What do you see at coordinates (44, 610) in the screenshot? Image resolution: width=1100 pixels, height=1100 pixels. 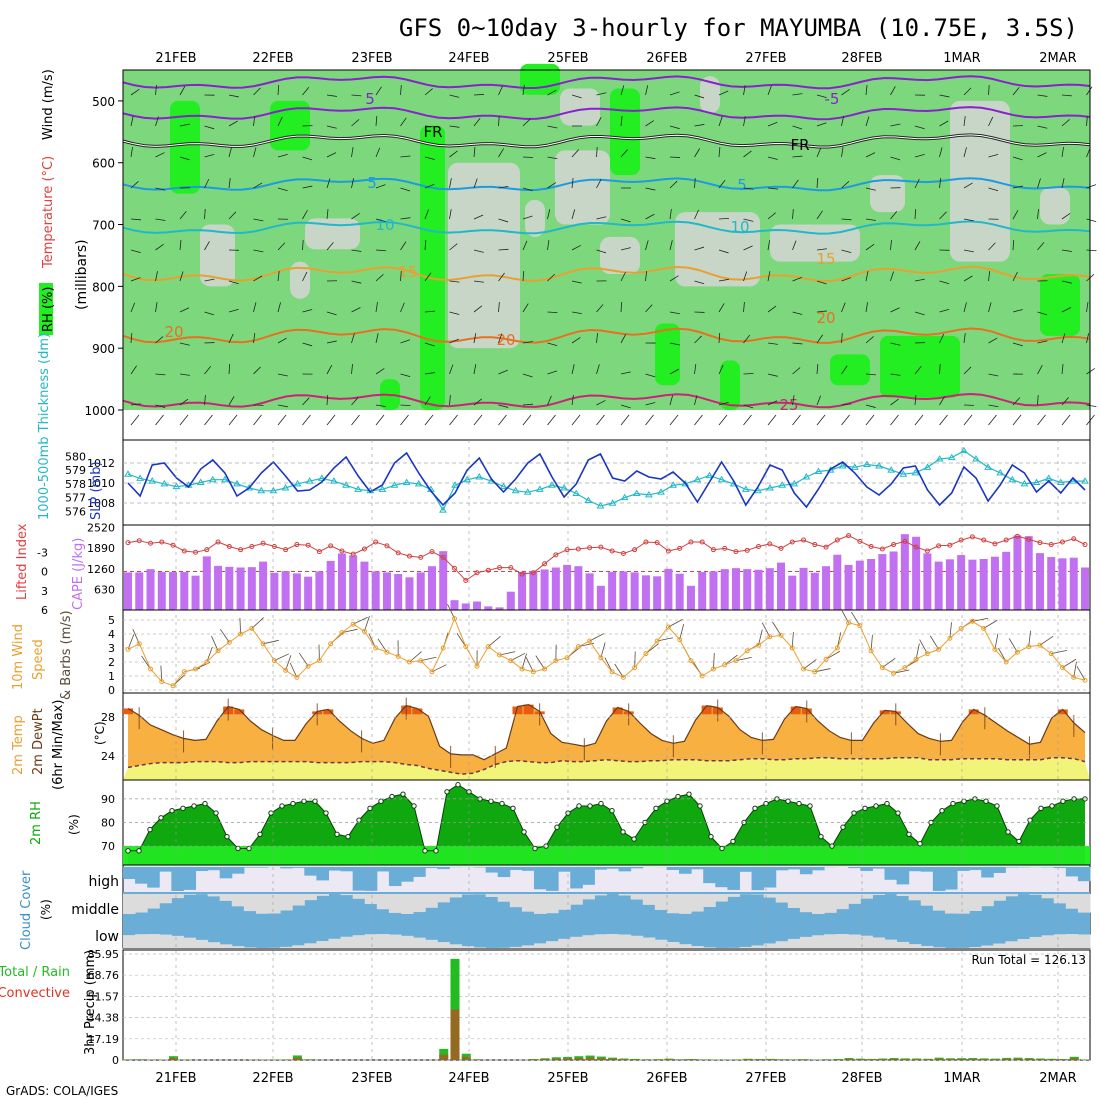 I see `li-tick-label: 6` at bounding box center [44, 610].